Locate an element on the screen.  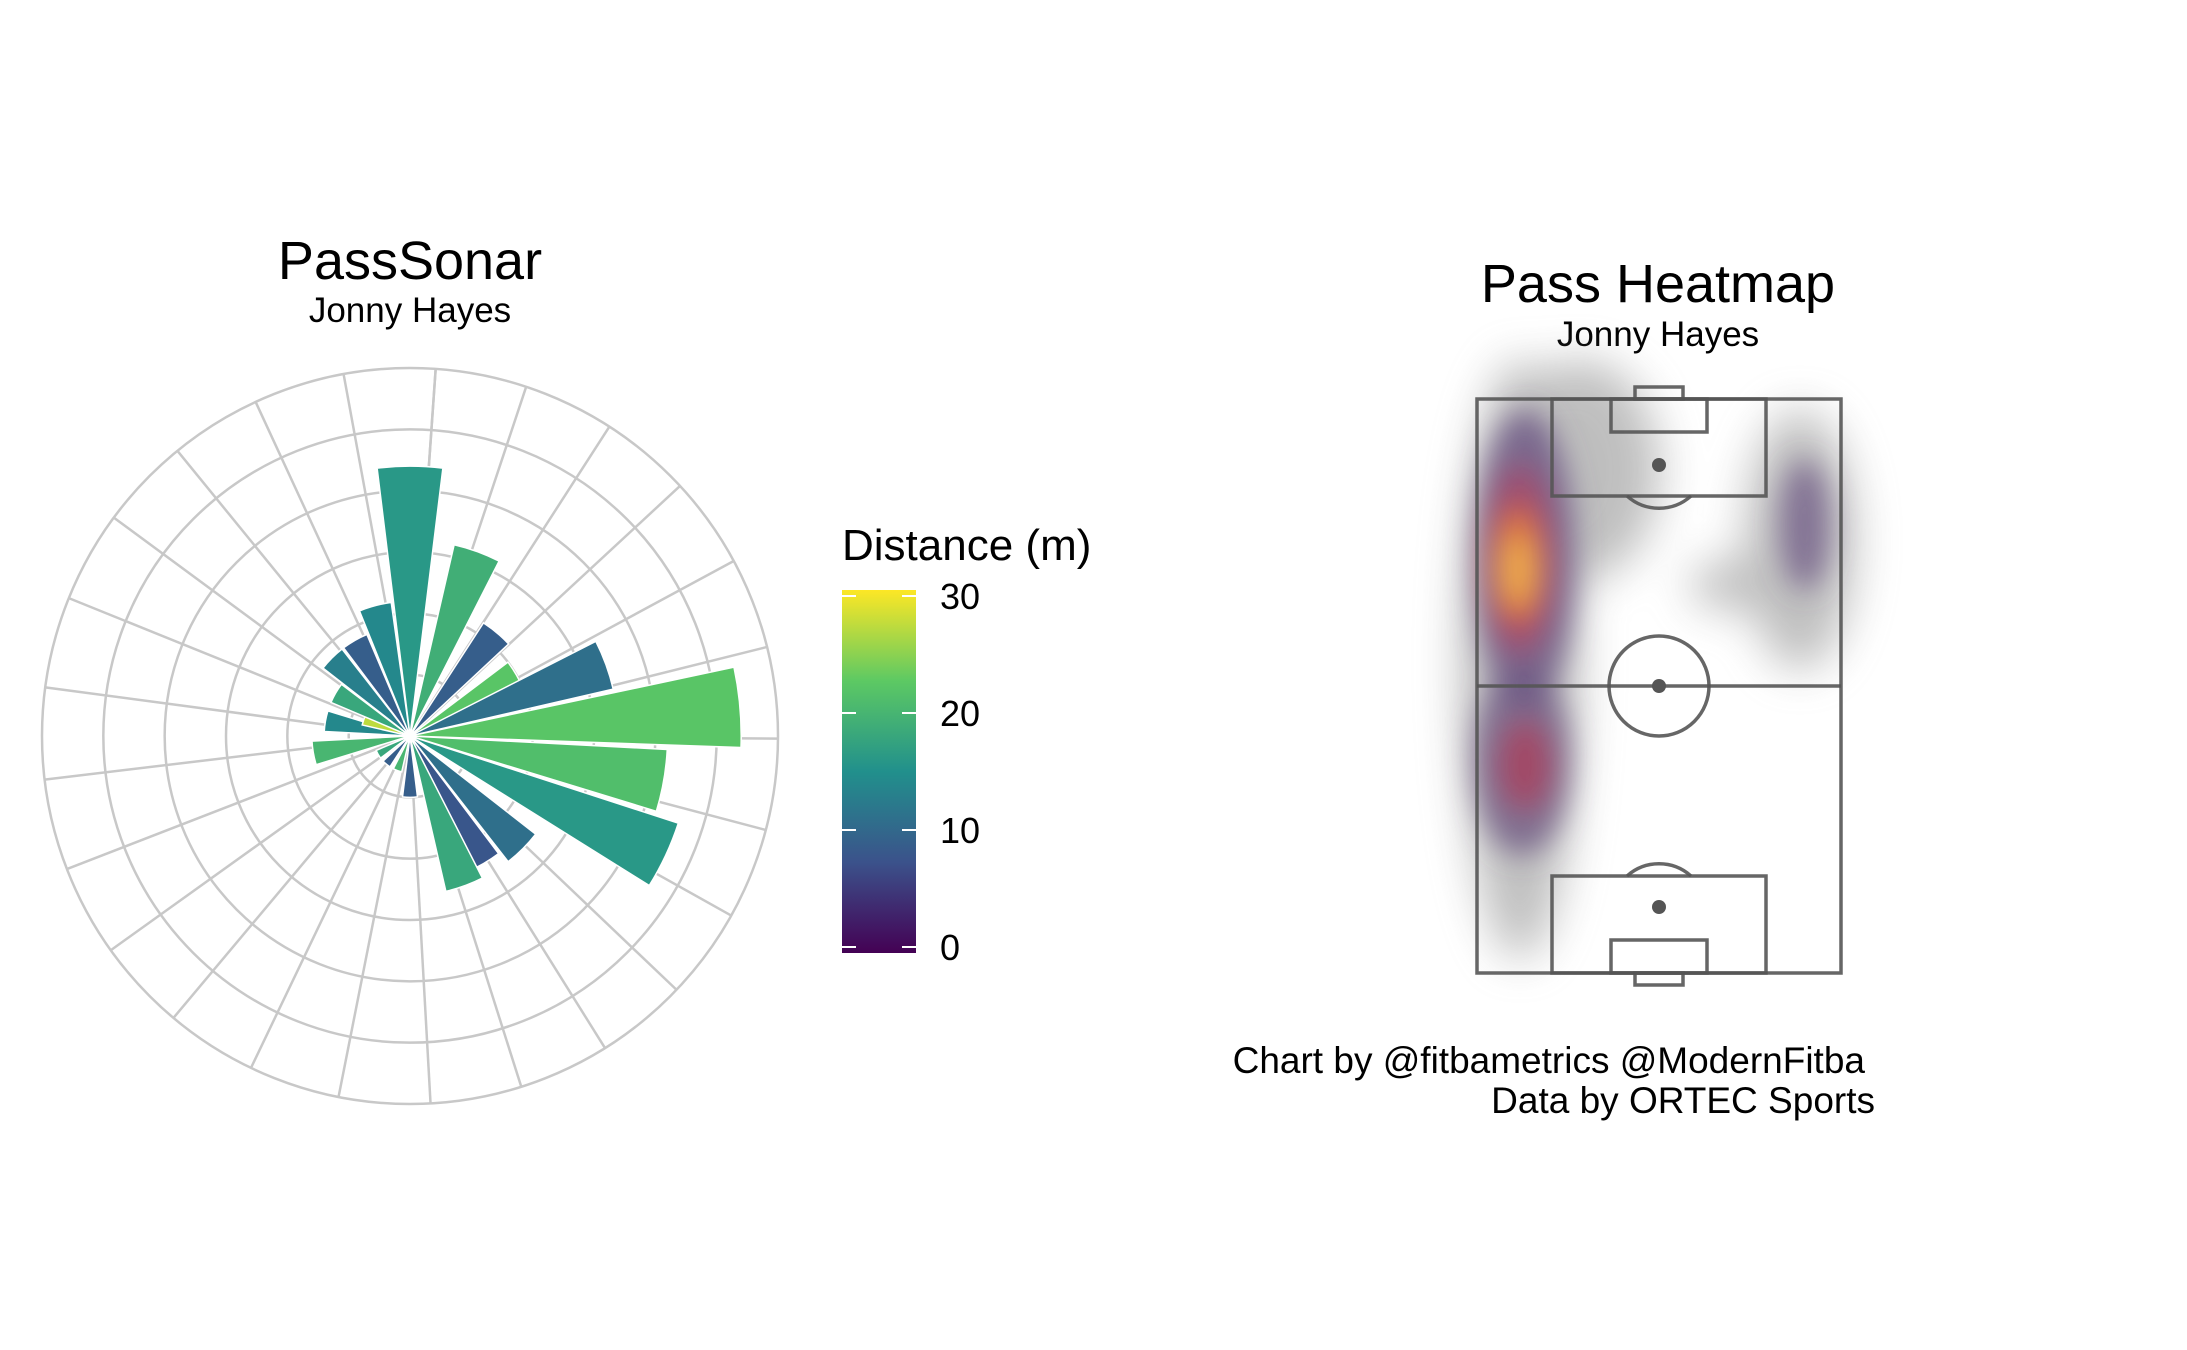
caption-line1: Chart by @fitbametrics @ModernFitba is located at coordinates (1549, 1060).